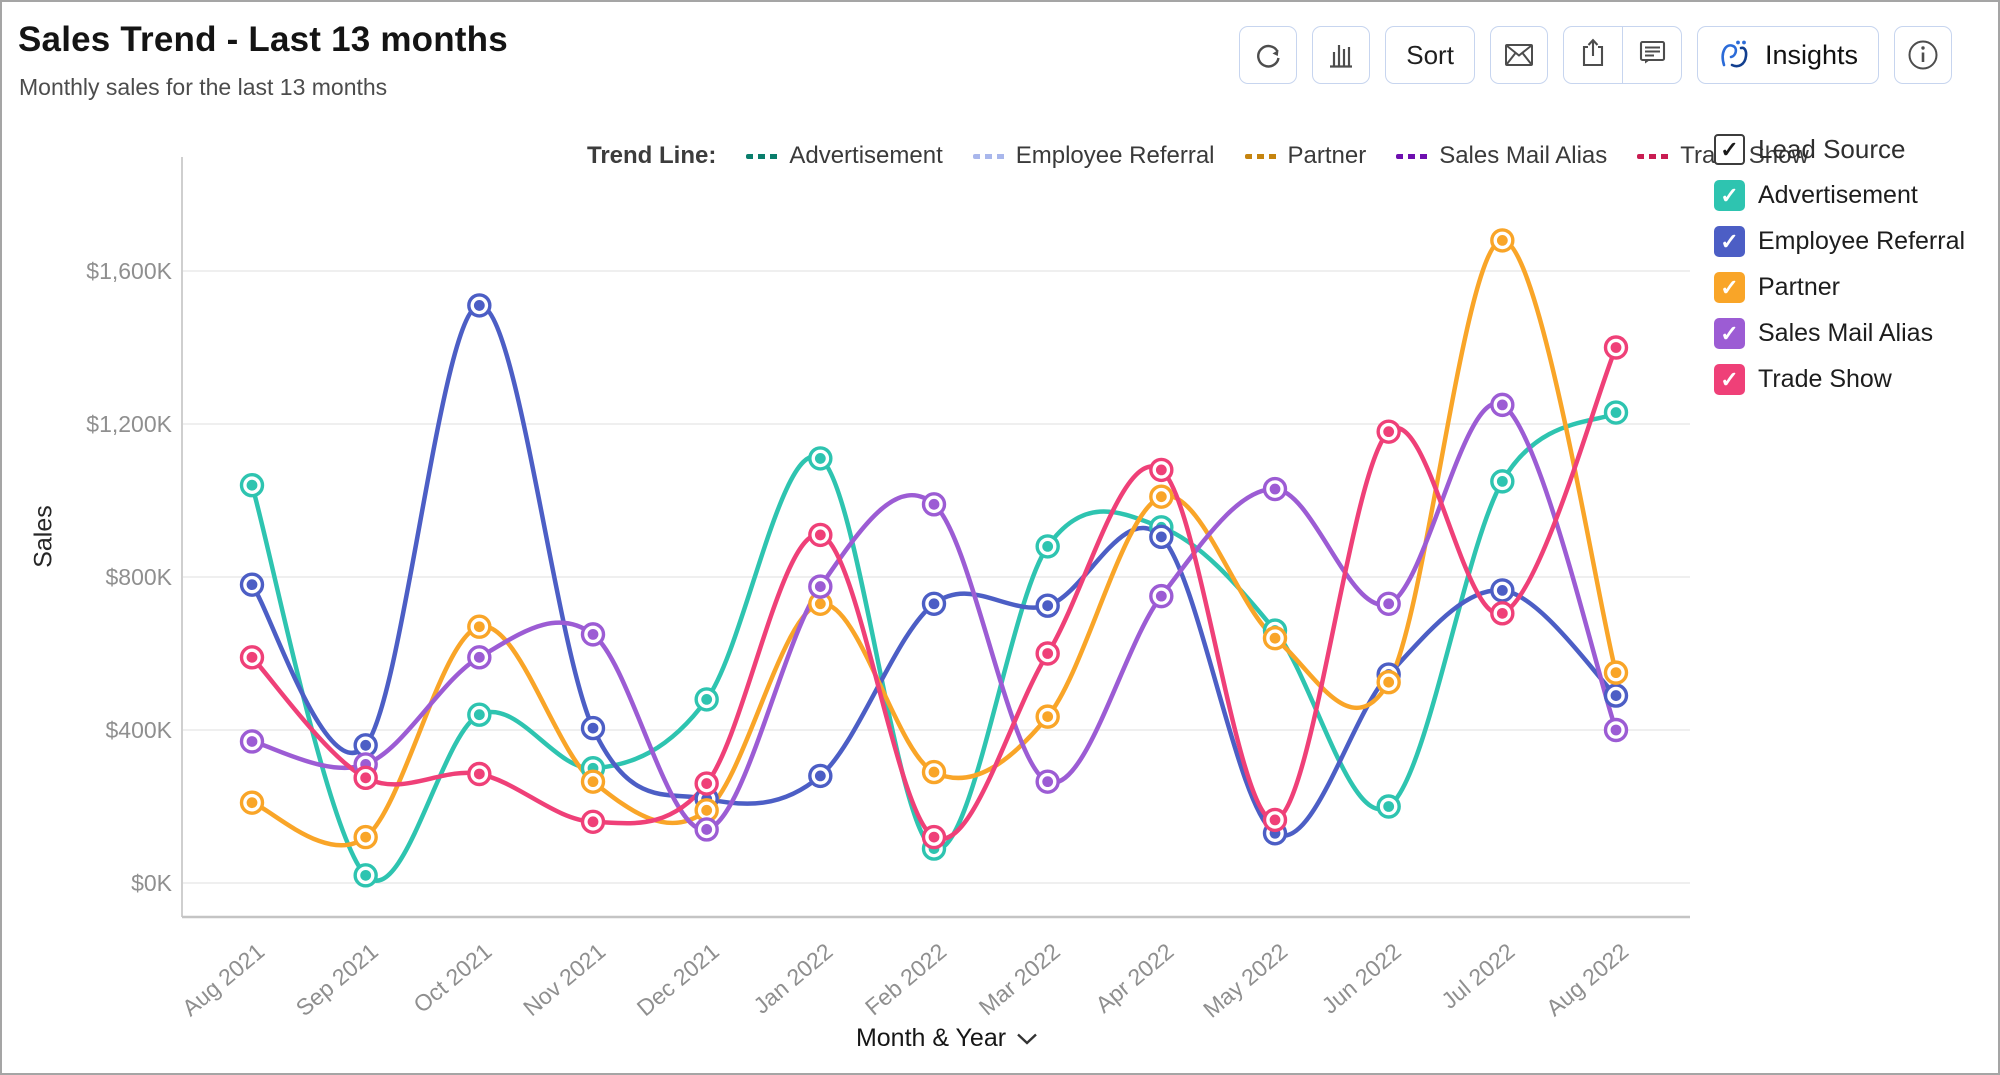 Image resolution: width=2000 pixels, height=1075 pixels. Describe the element at coordinates (820, 535) in the screenshot. I see `data-point: Trade Show · Jan 2022 · $910K` at that location.